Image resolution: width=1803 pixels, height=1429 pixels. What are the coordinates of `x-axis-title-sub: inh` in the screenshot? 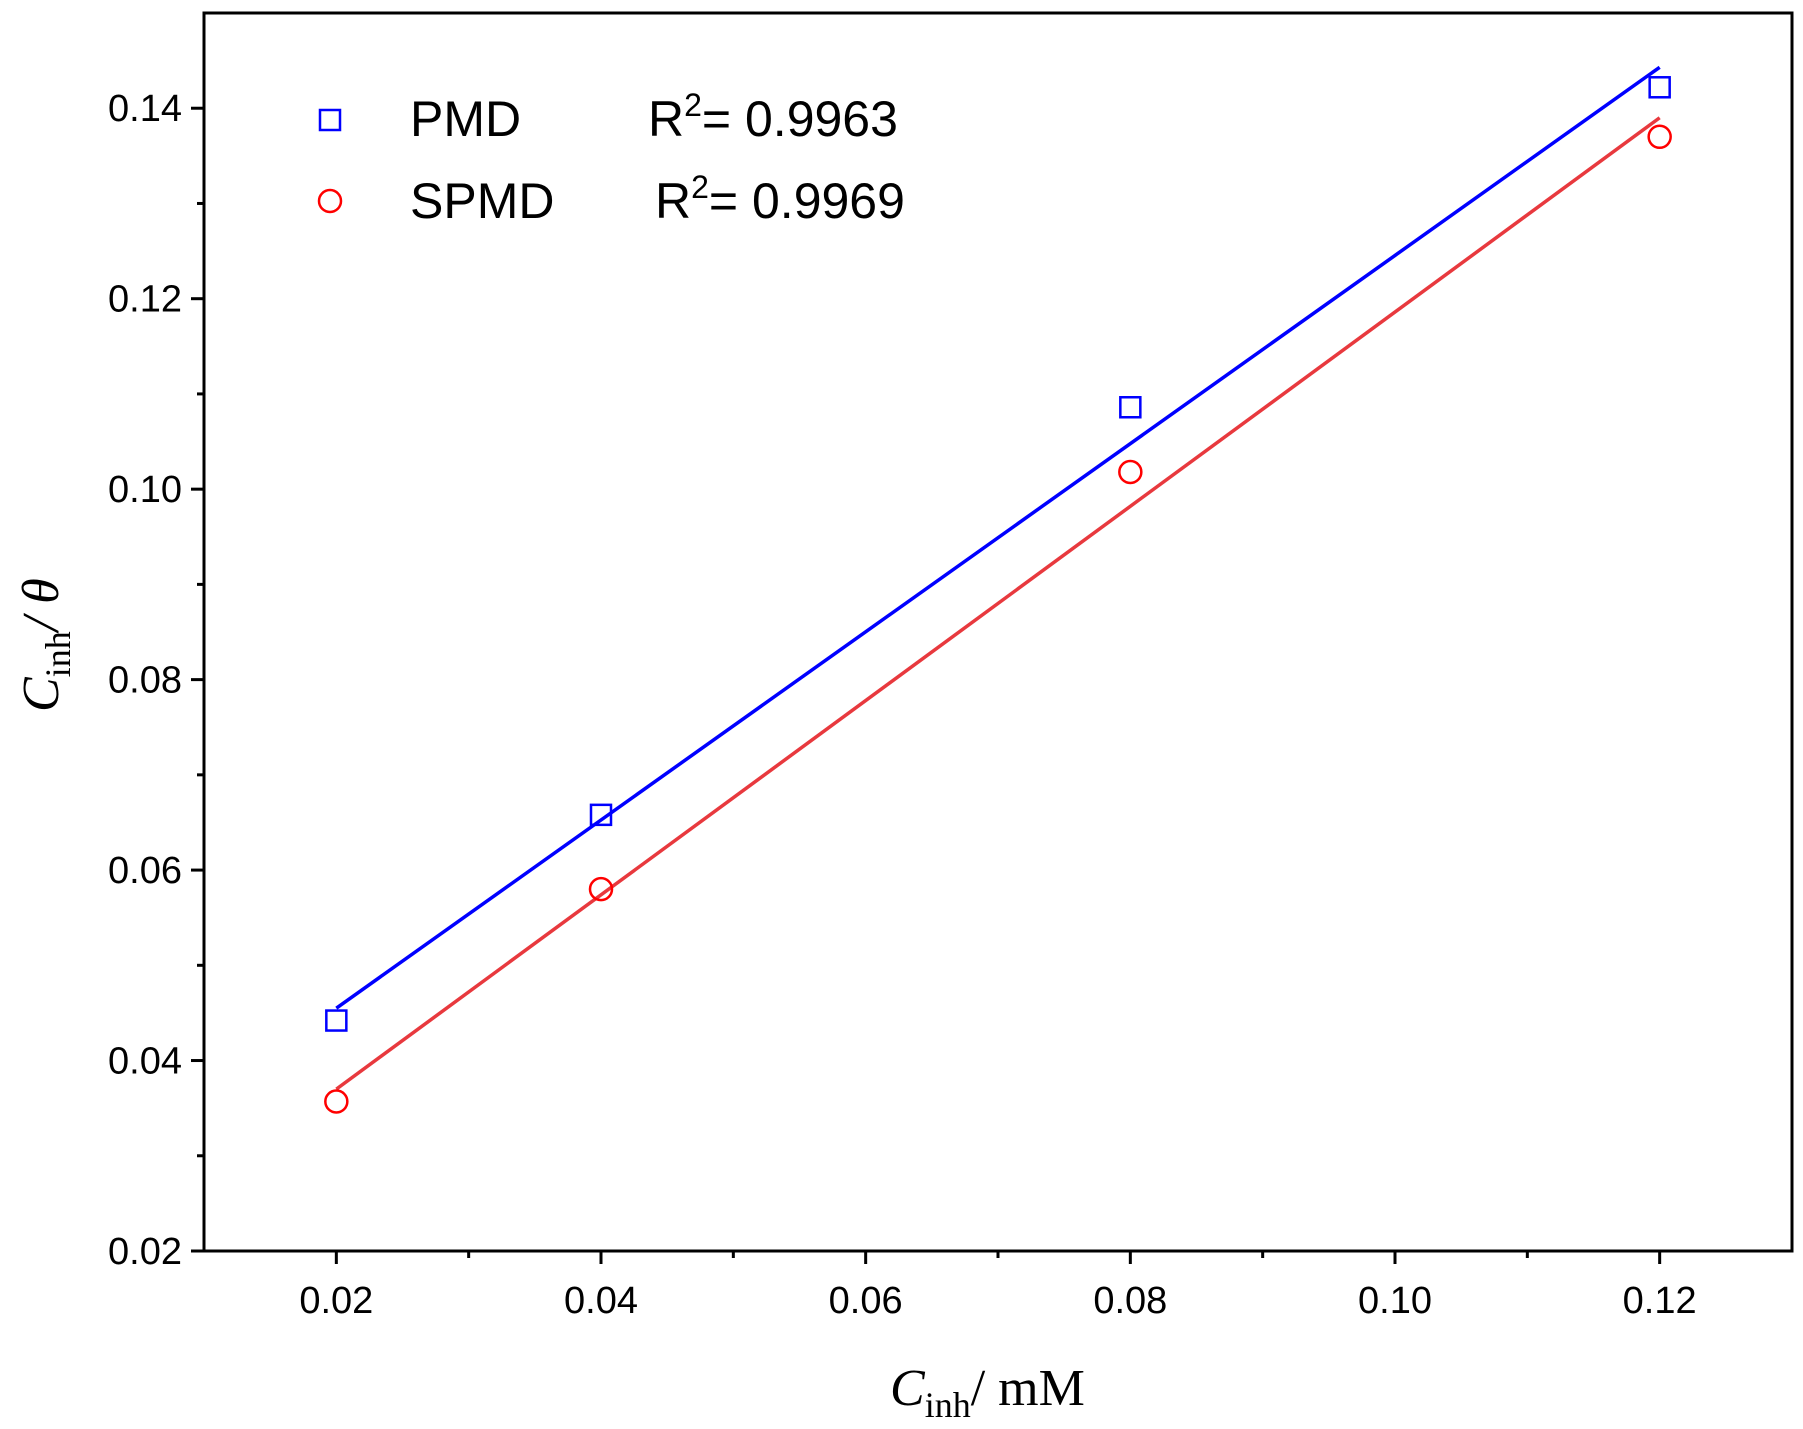 It's located at (948, 1405).